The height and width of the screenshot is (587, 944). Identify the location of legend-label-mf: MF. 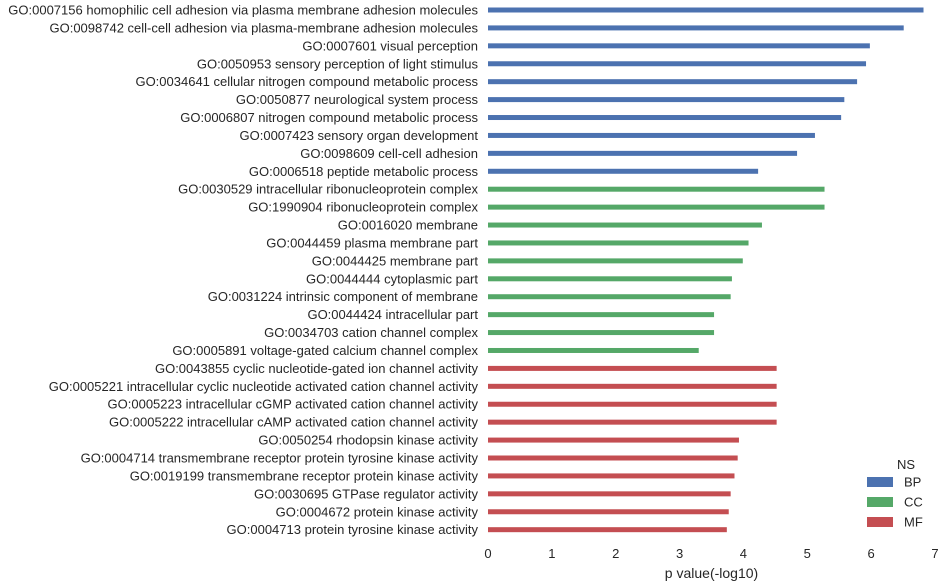
(913, 522).